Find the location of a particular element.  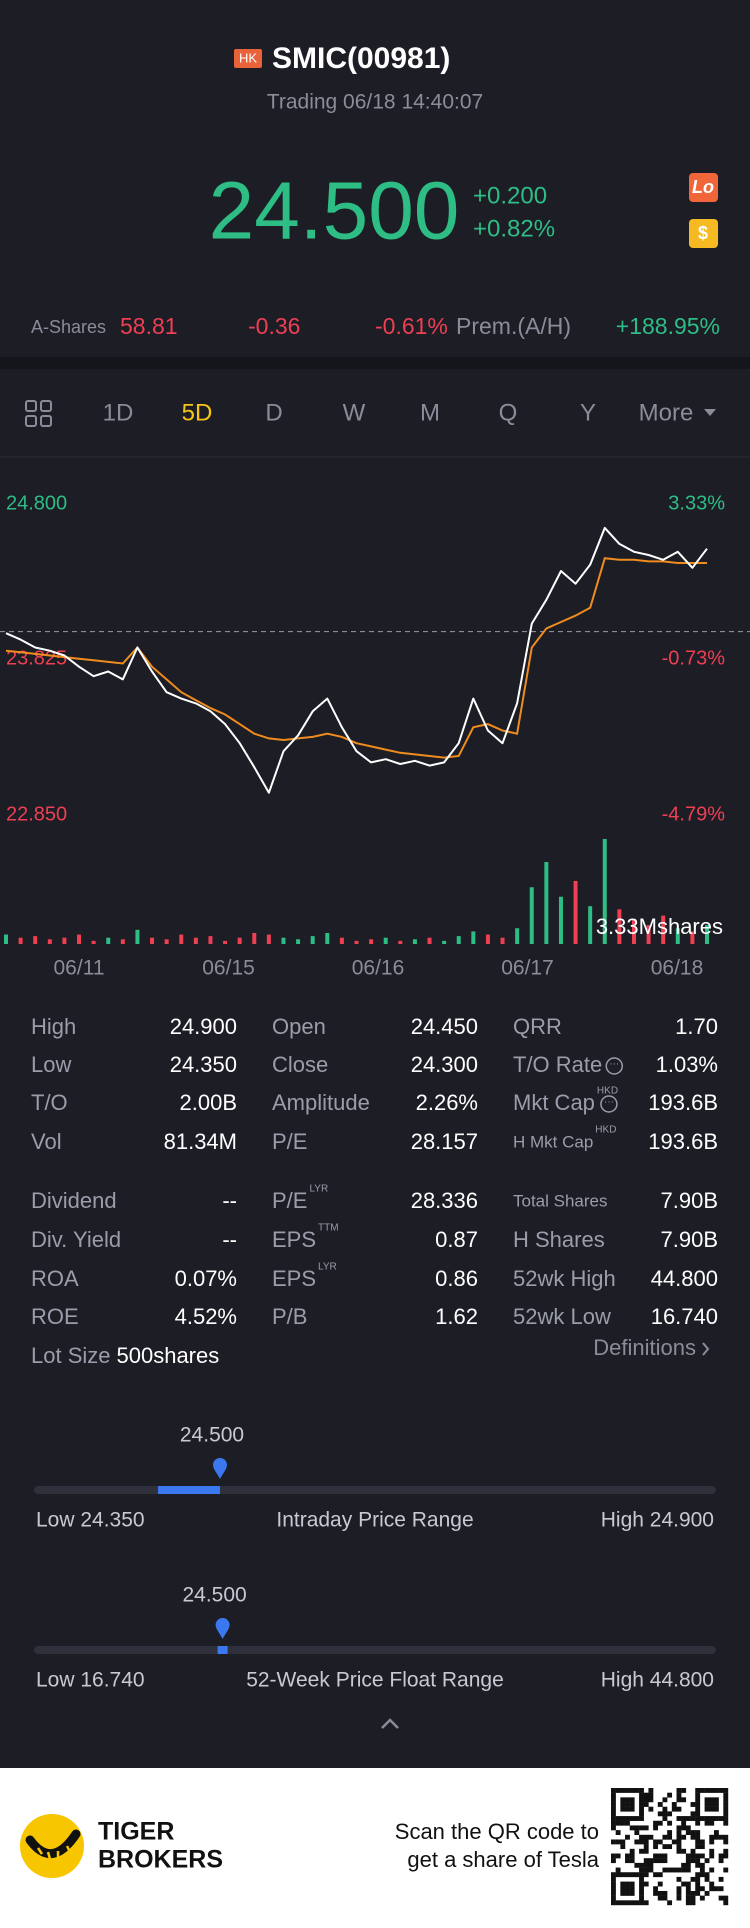

info-dots: ··· is located at coordinates (609, 1102).